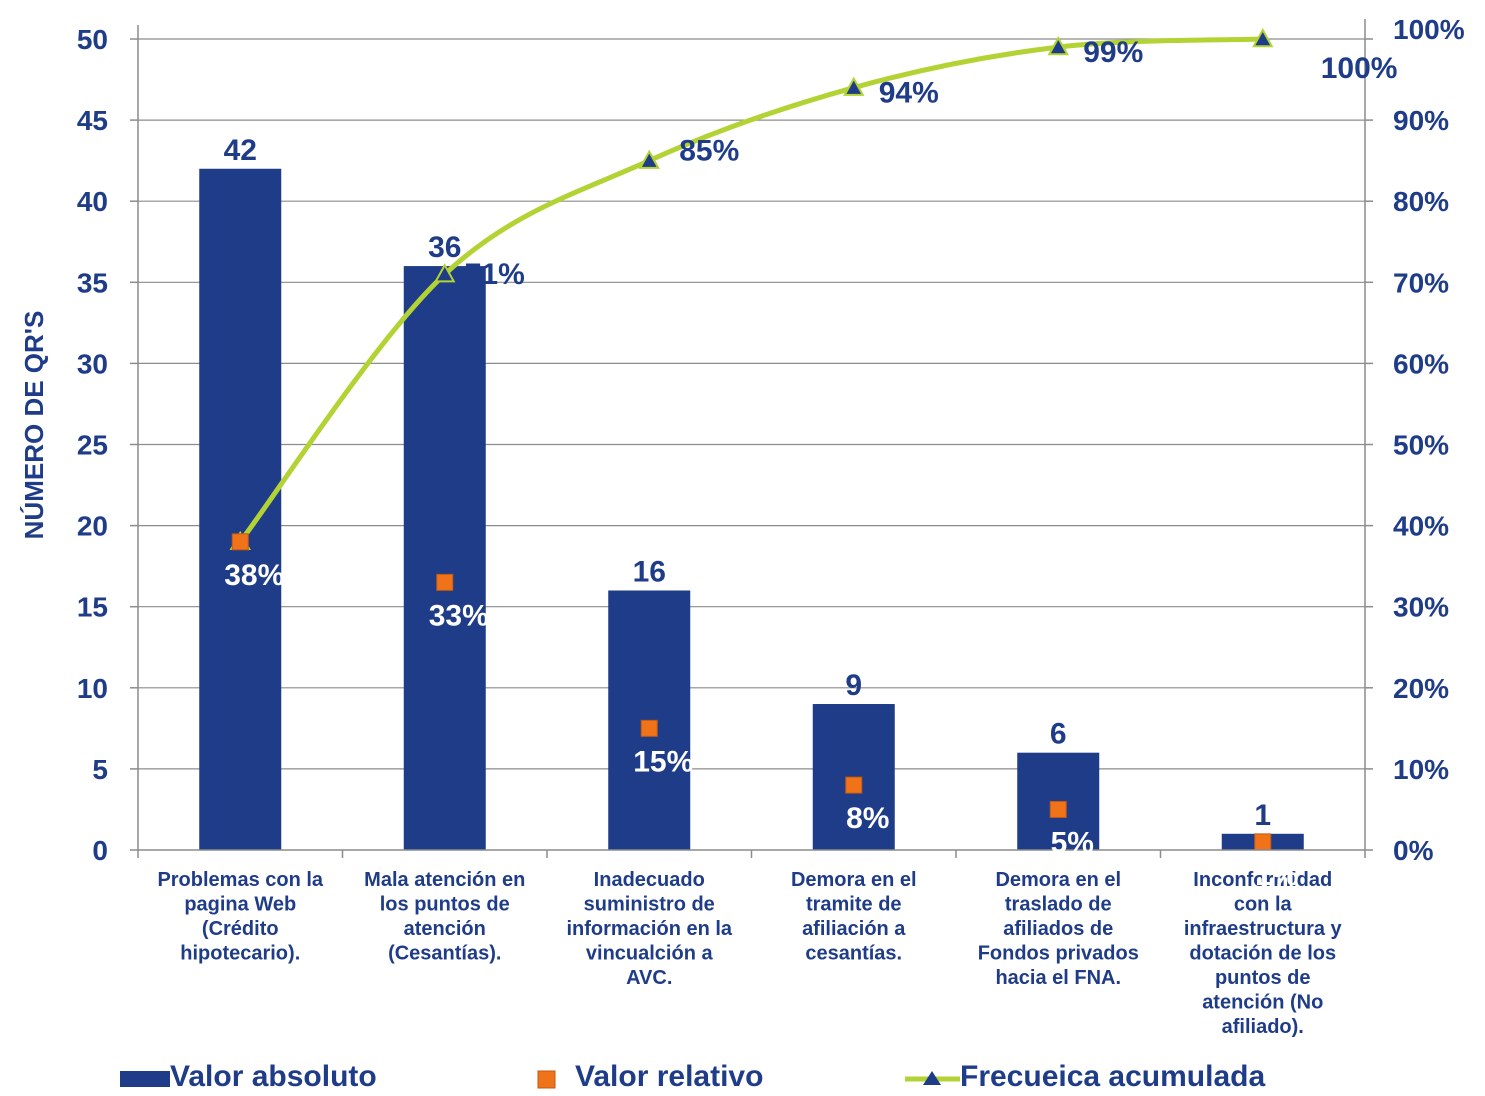  I want to click on legend-label-relative: Valor relativo, so click(669, 1076).